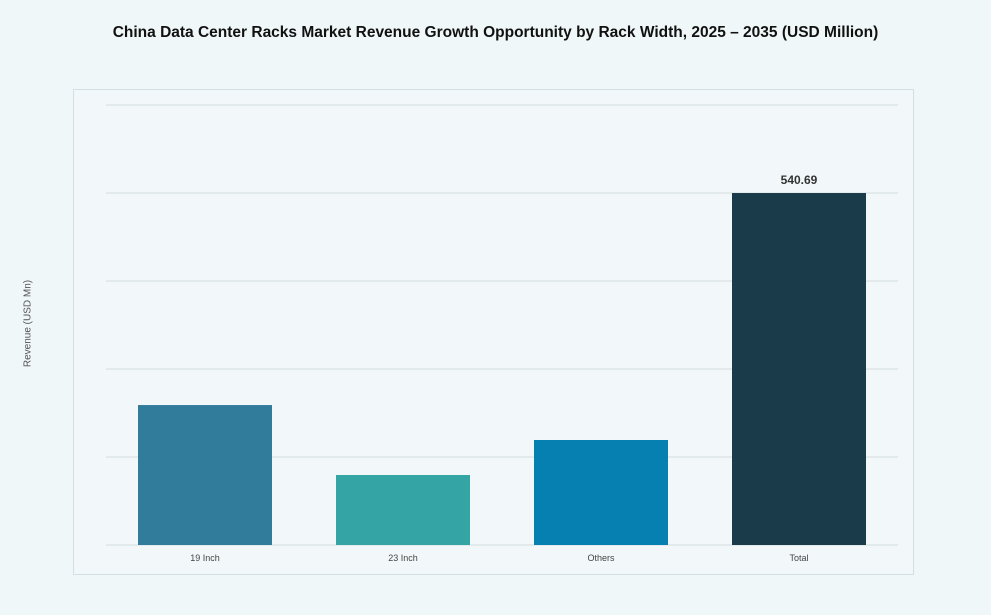  I want to click on bar-23-inch, so click(403, 510).